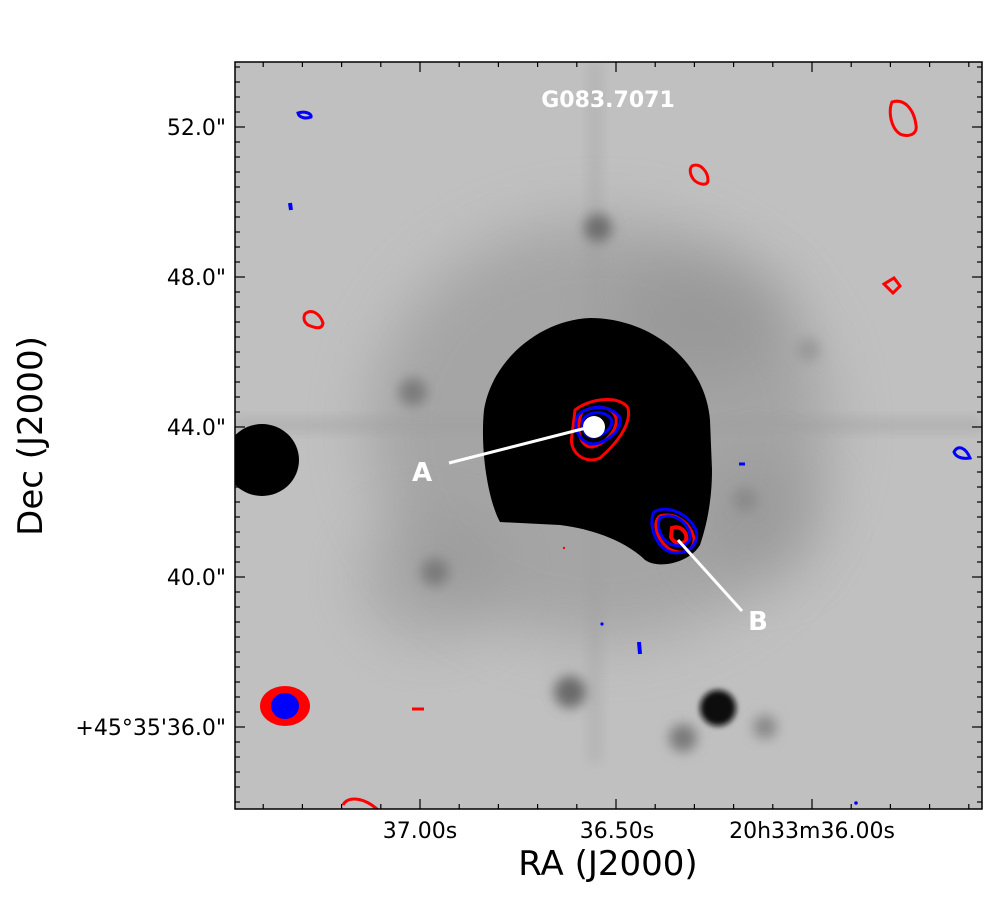 Image resolution: width=1000 pixels, height=900 pixels. What do you see at coordinates (150, 728) in the screenshot?
I see `y-tick-label: +45°35'36.0"` at bounding box center [150, 728].